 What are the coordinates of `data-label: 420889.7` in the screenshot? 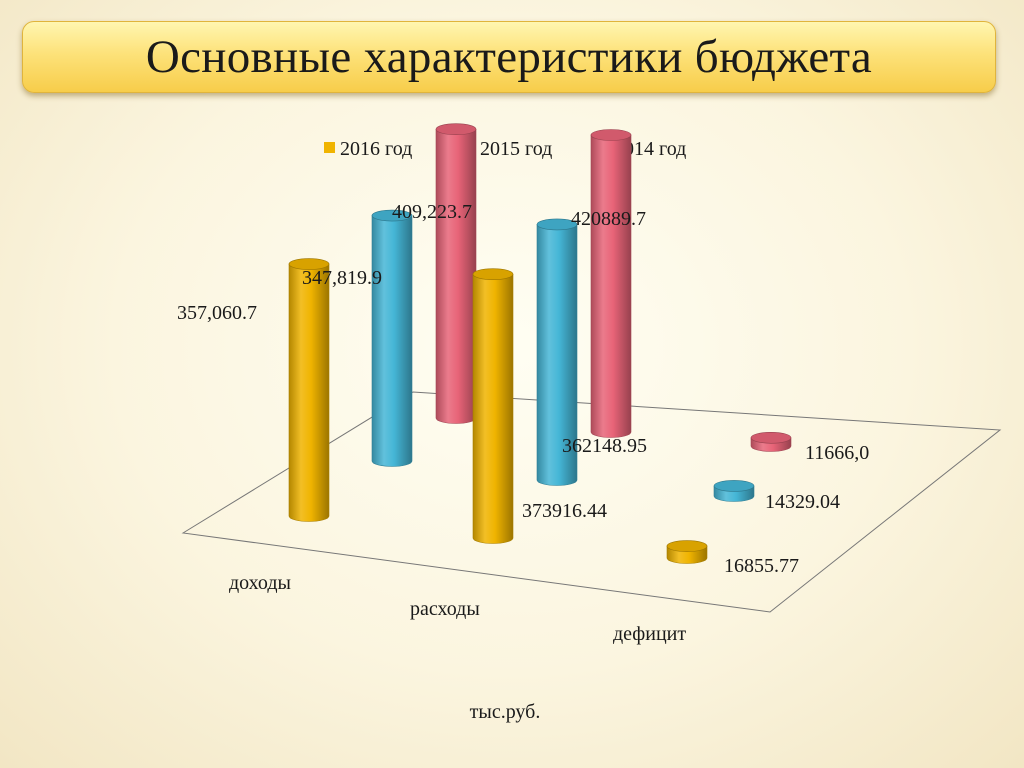 It's located at (608, 219).